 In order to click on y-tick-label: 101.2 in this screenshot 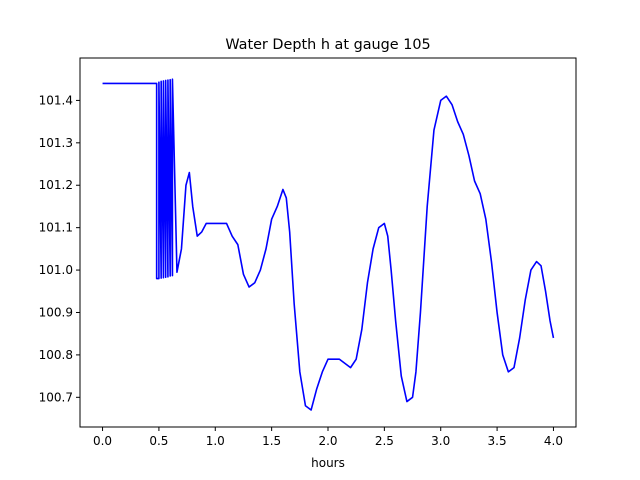, I will do `click(56, 185)`.